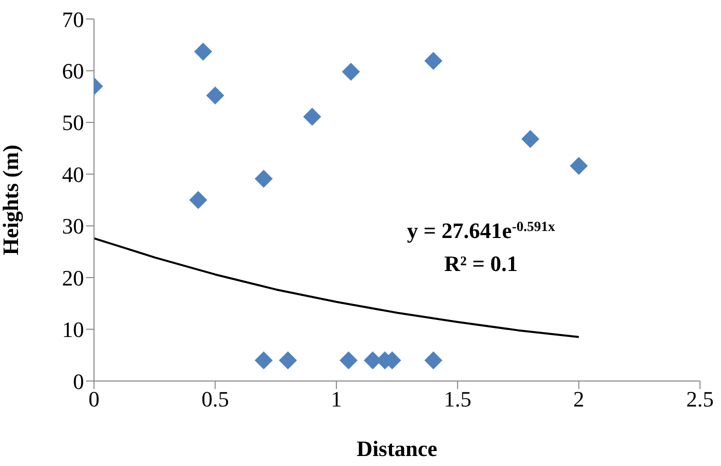  I want to click on annotation: R² = 0.1, so click(481, 263).